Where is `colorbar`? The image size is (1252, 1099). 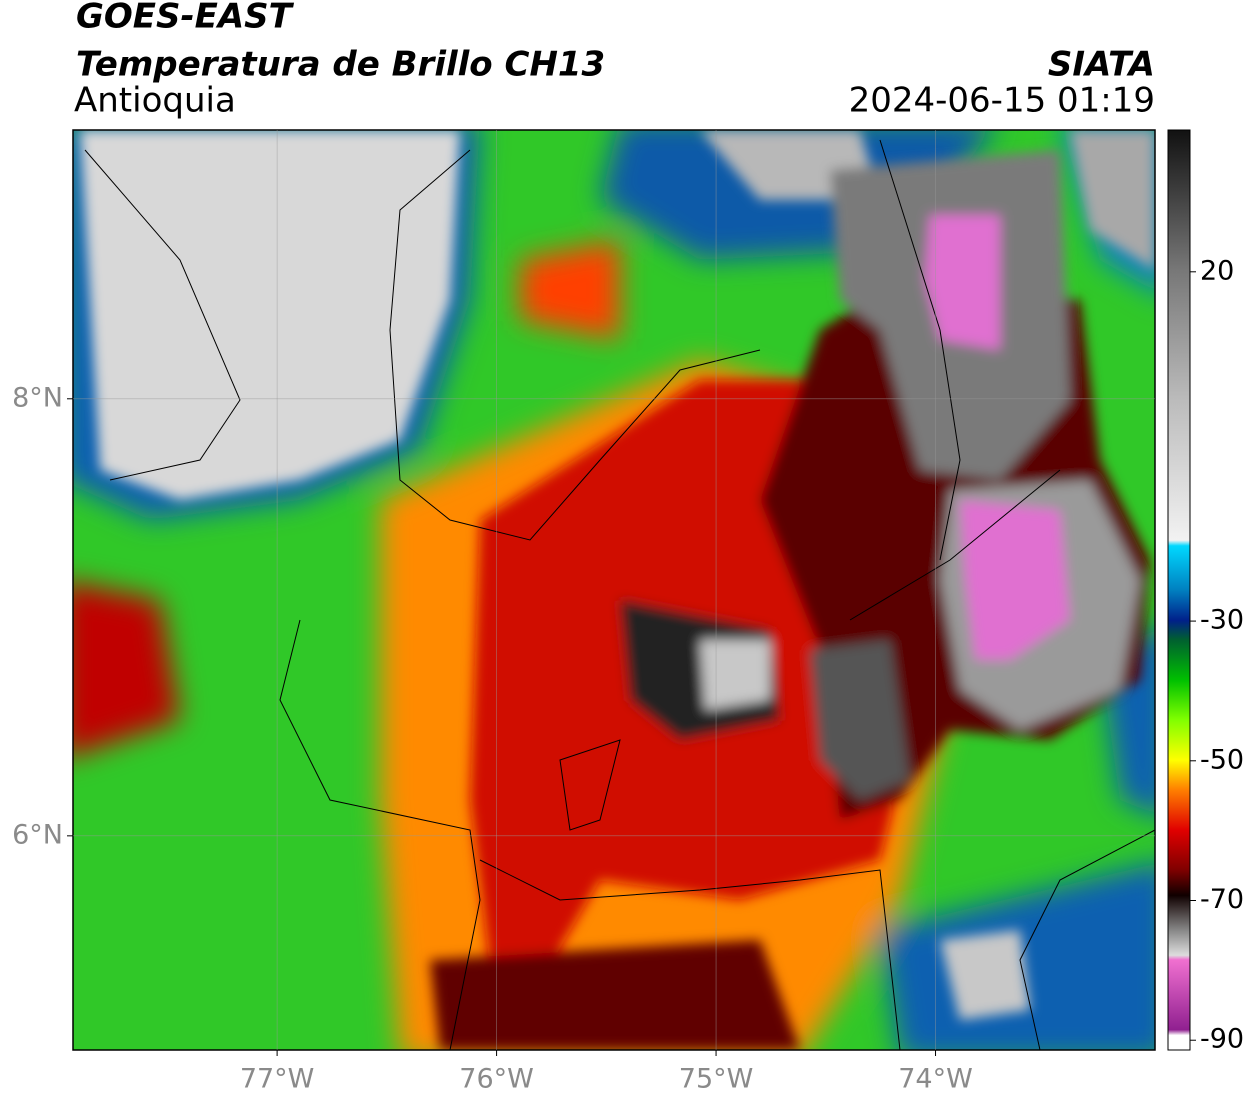
colorbar is located at coordinates (1179, 590).